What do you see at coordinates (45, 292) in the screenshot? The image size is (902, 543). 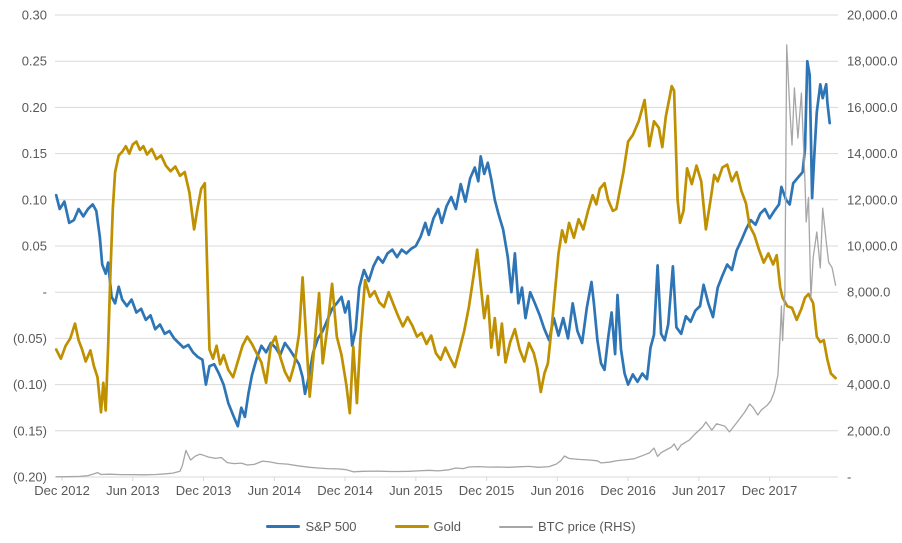 I see `y-left-tick-label: -` at bounding box center [45, 292].